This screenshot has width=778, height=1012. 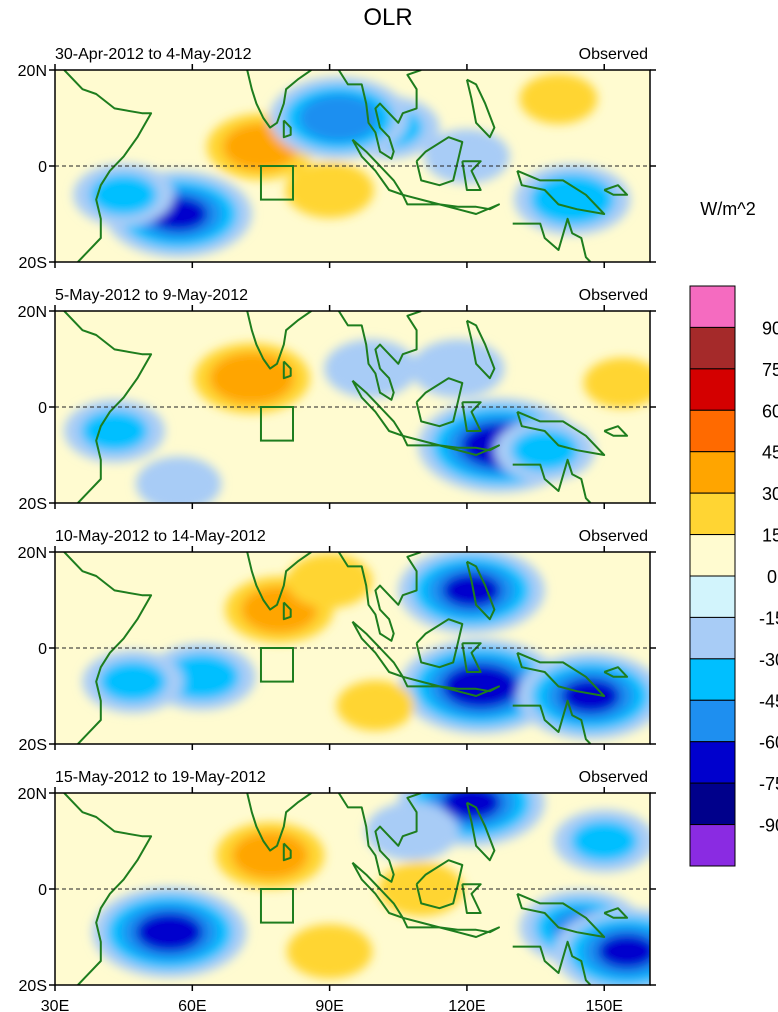 I want to click on colorbar-label: -90, so click(x=768, y=826).